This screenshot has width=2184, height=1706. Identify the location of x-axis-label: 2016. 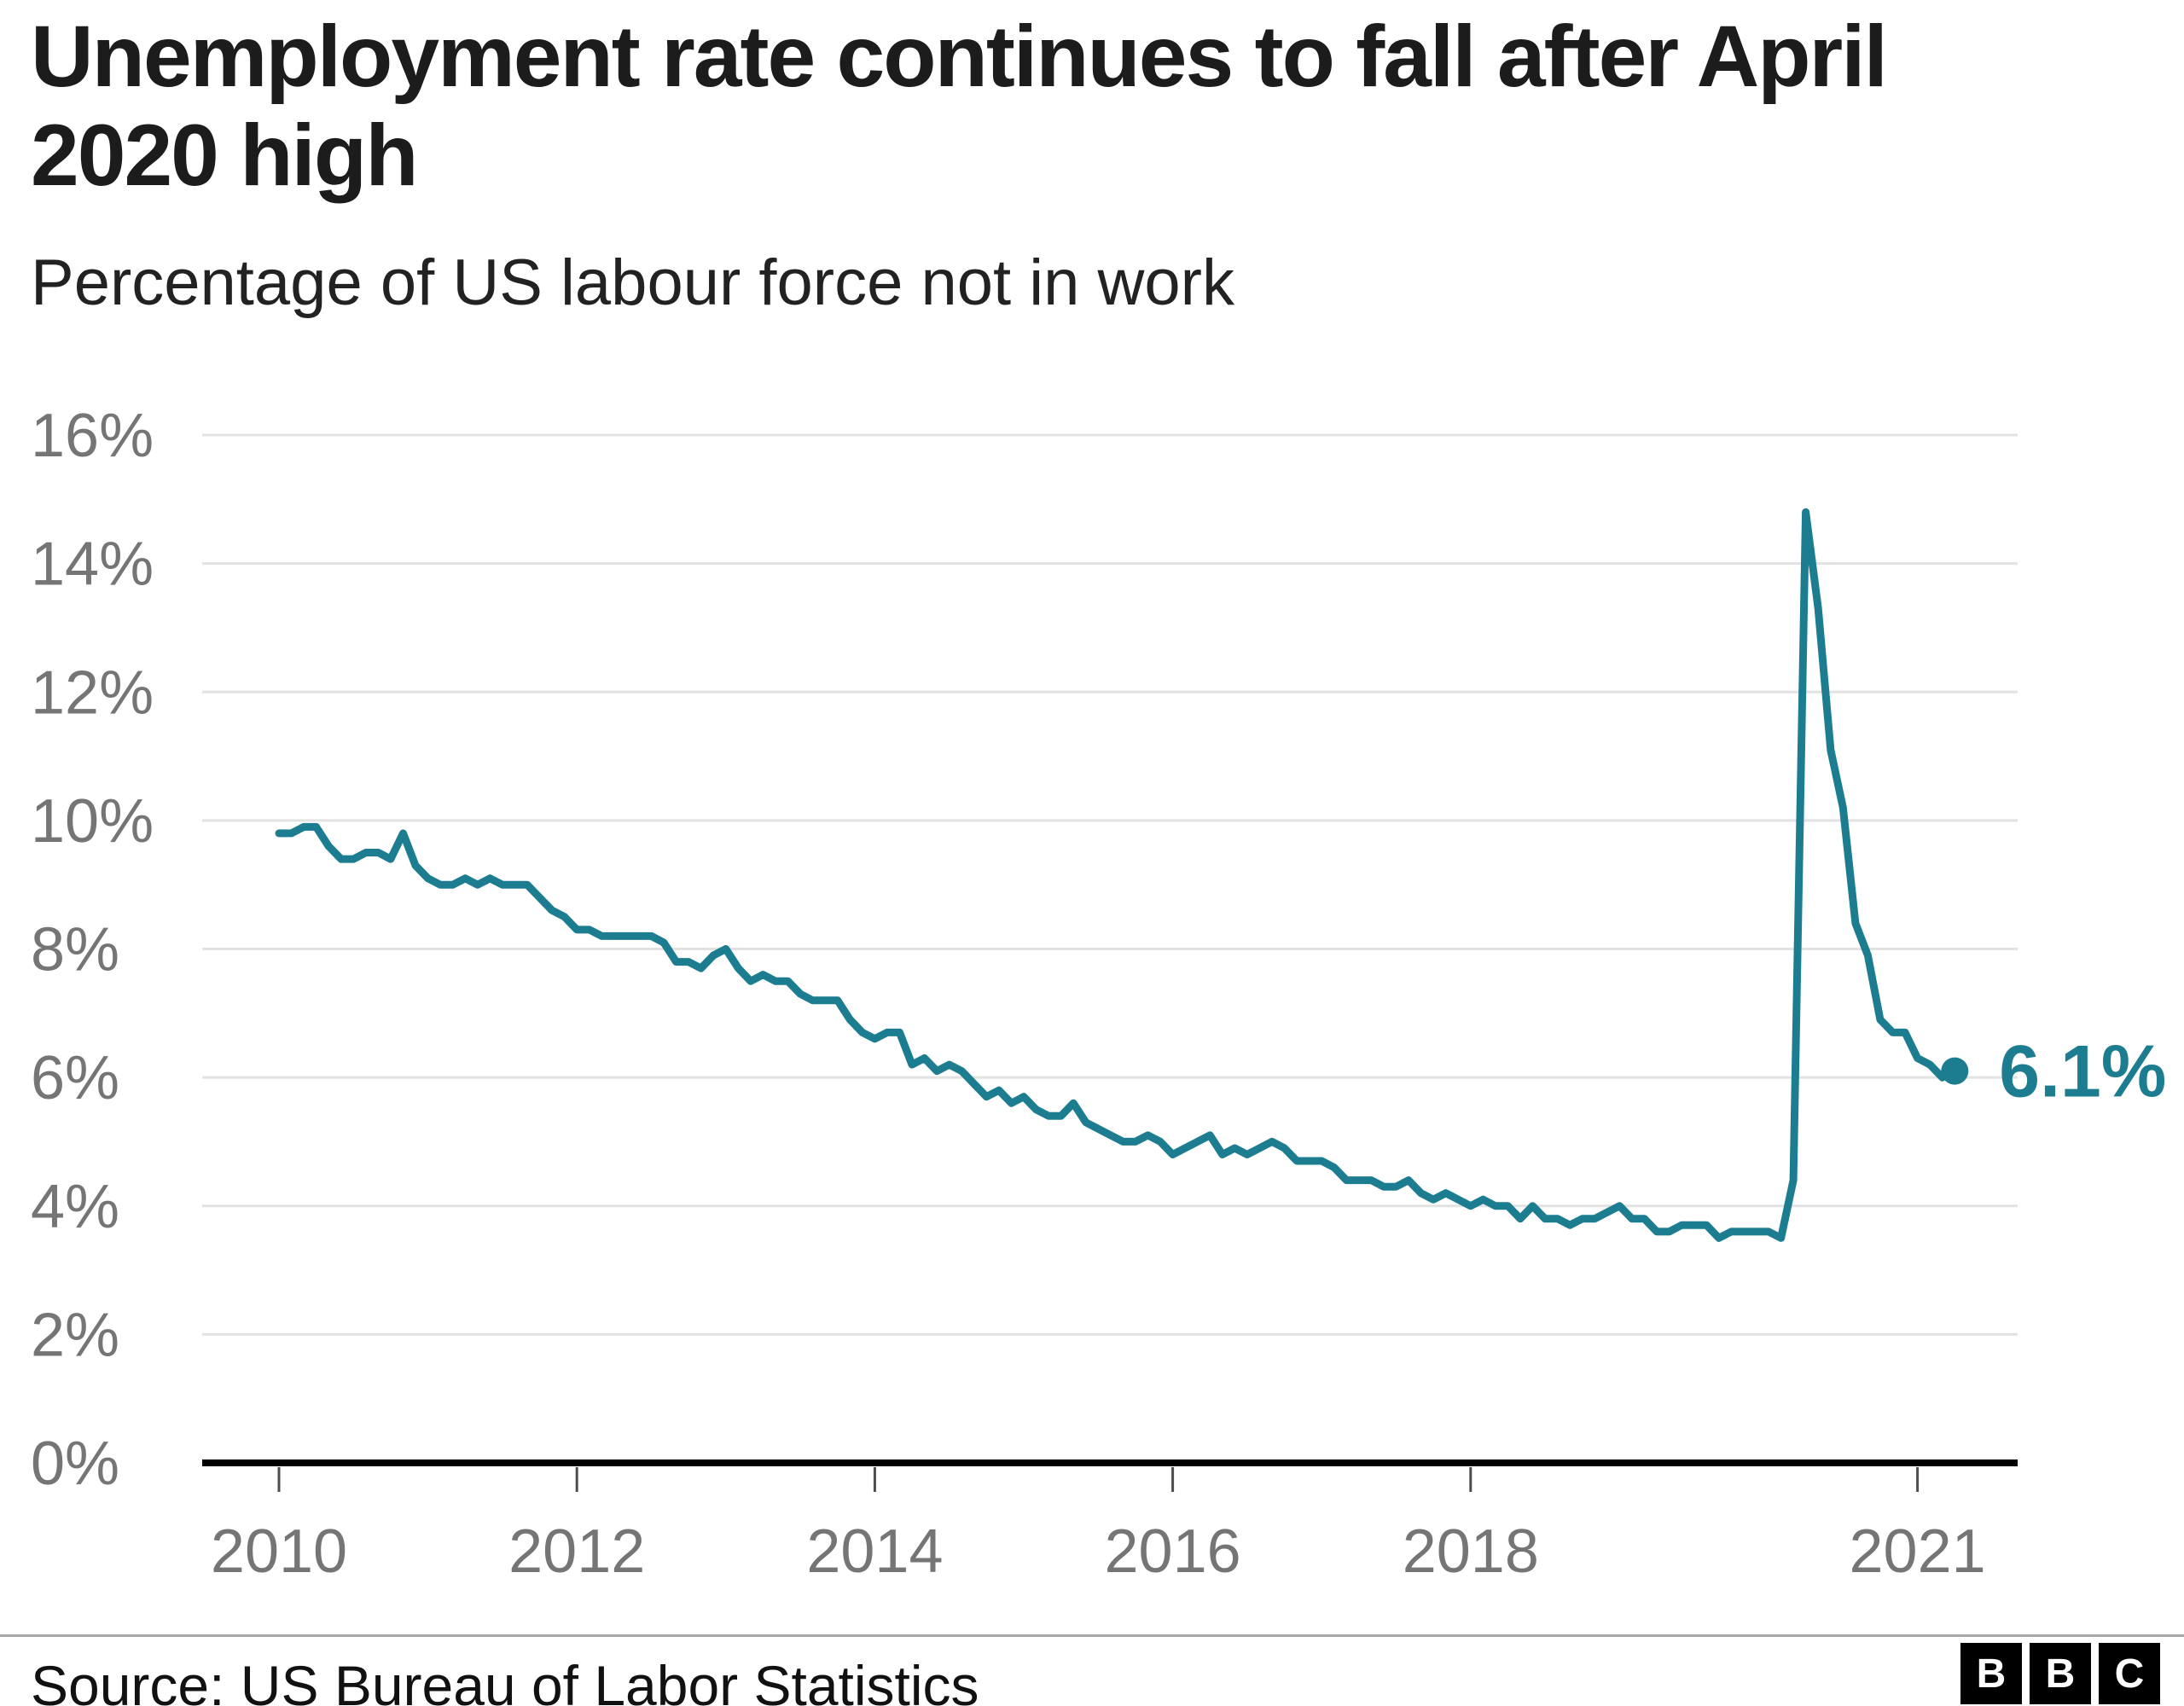
(1173, 1551).